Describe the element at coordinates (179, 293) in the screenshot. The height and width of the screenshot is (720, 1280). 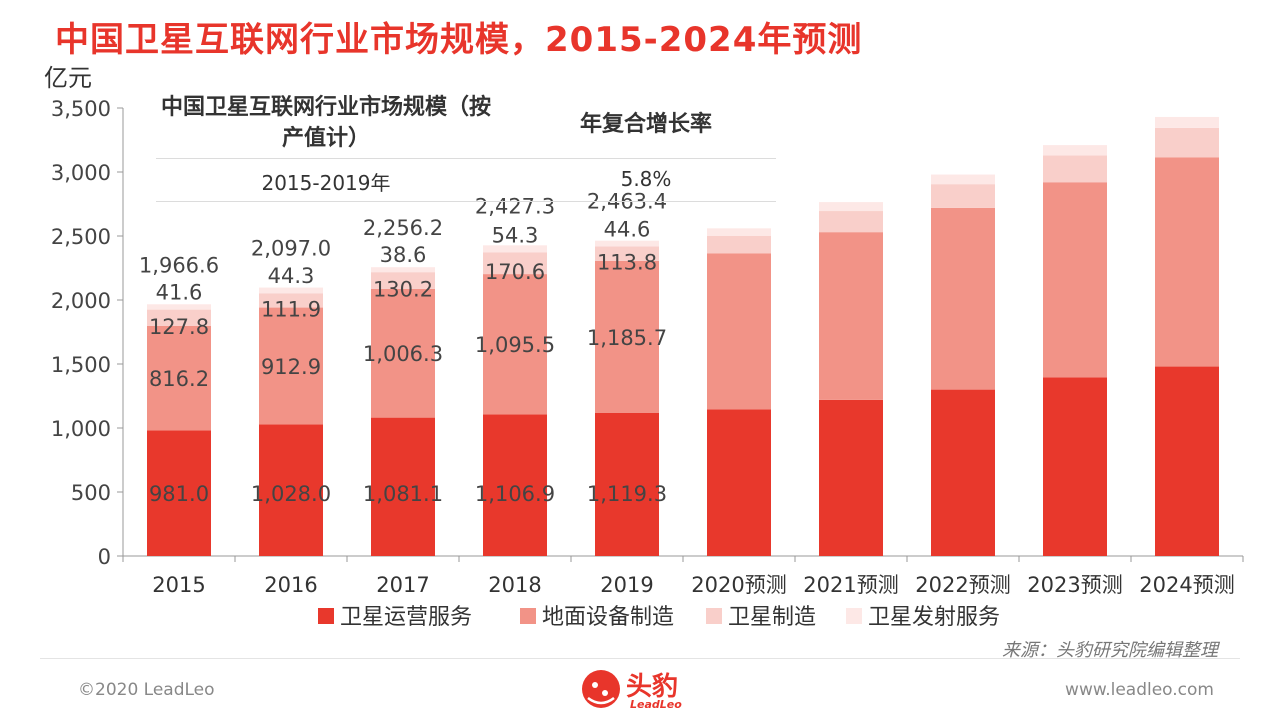
I see `data-label: 41.6` at that location.